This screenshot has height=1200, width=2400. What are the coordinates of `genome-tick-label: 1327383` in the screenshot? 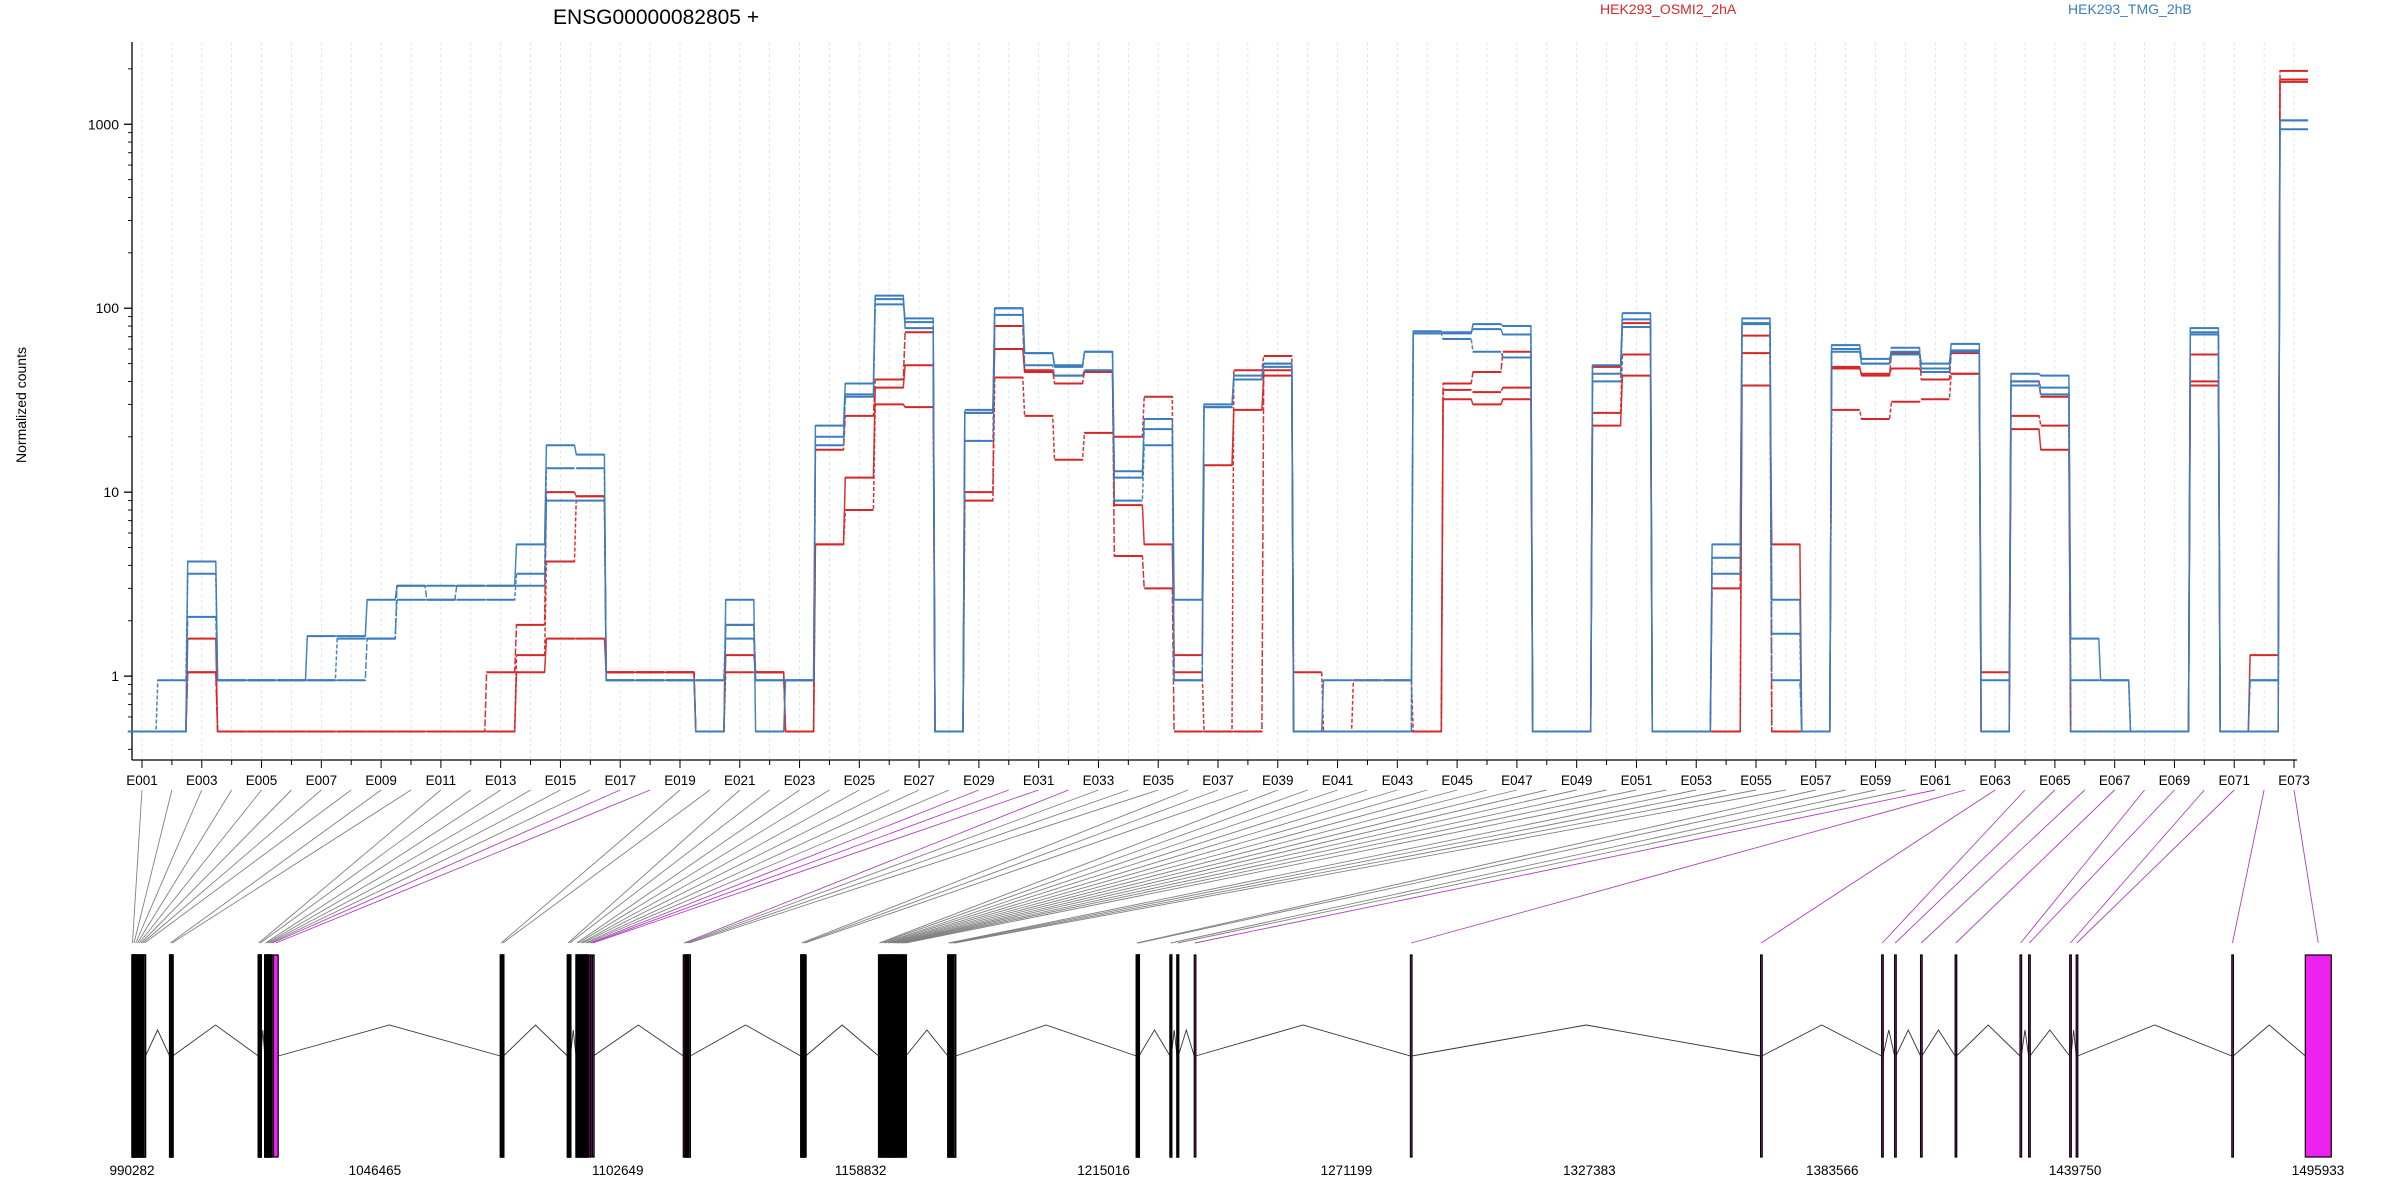 It's located at (1589, 1170).